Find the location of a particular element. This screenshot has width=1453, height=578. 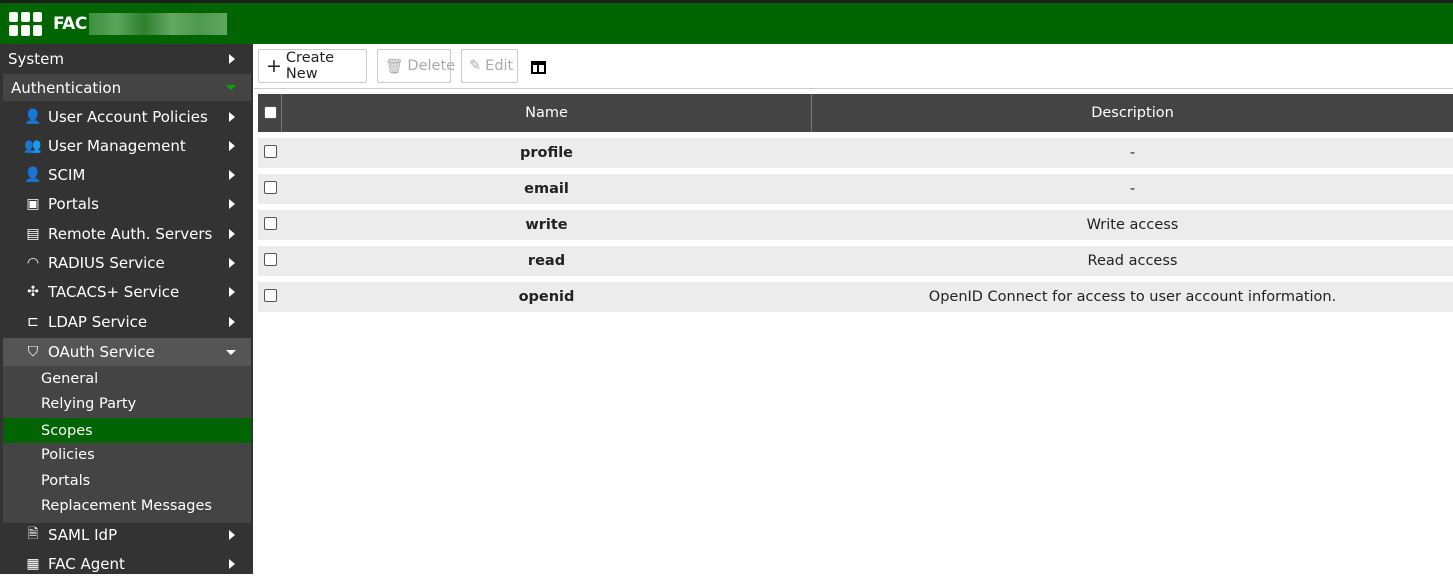

label: Create New is located at coordinates (310, 66).